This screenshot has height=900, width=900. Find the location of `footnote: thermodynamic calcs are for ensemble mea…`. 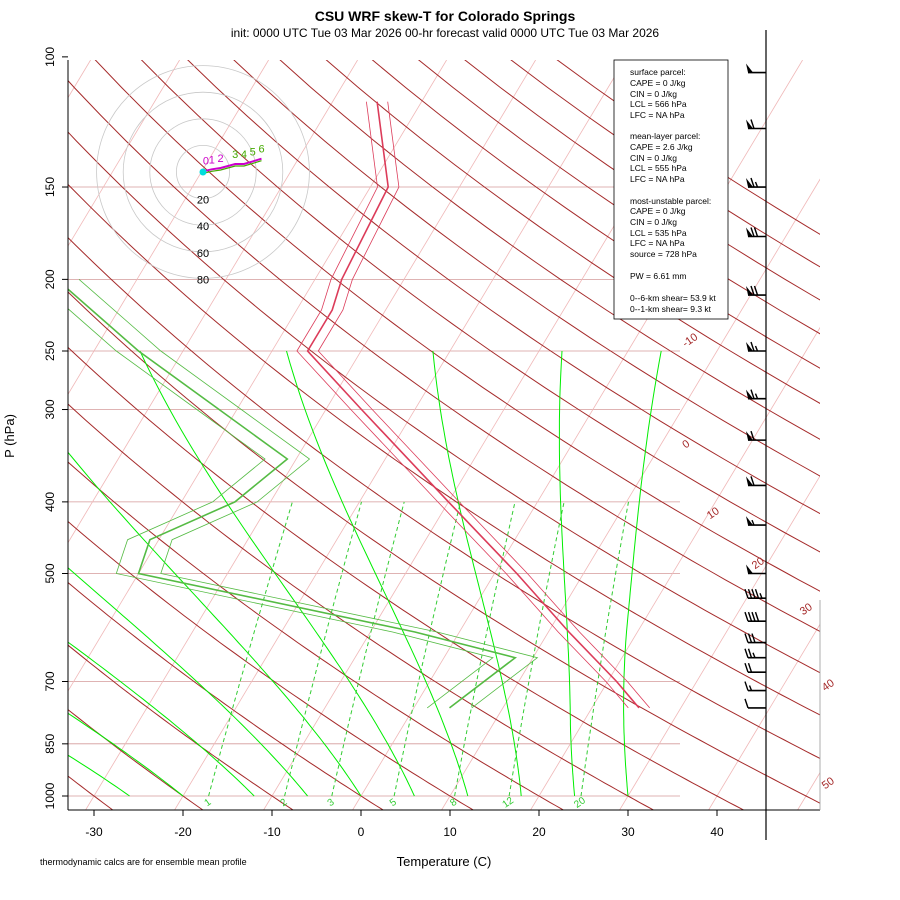

footnote: thermodynamic calcs are for ensemble mea… is located at coordinates (143, 862).